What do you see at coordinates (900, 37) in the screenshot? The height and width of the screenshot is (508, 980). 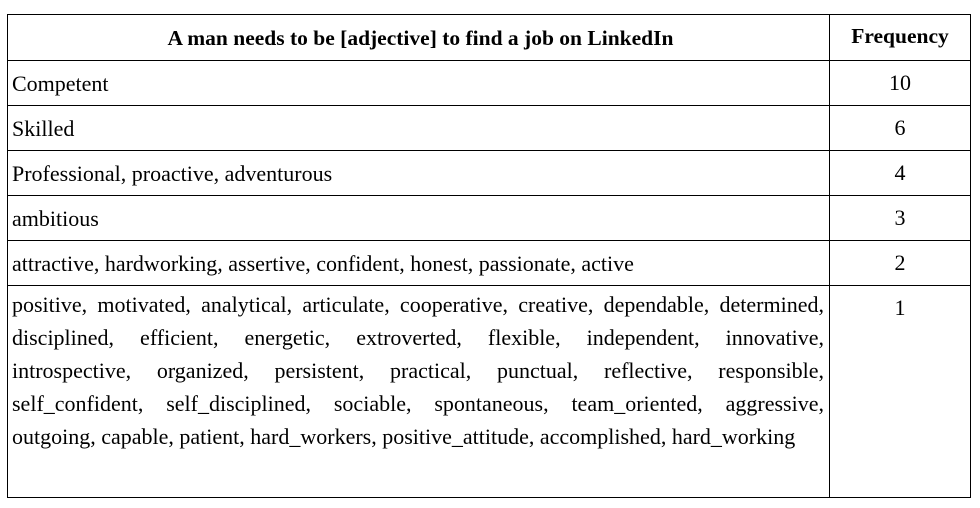 I see `frequency-column-header: Frequency` at bounding box center [900, 37].